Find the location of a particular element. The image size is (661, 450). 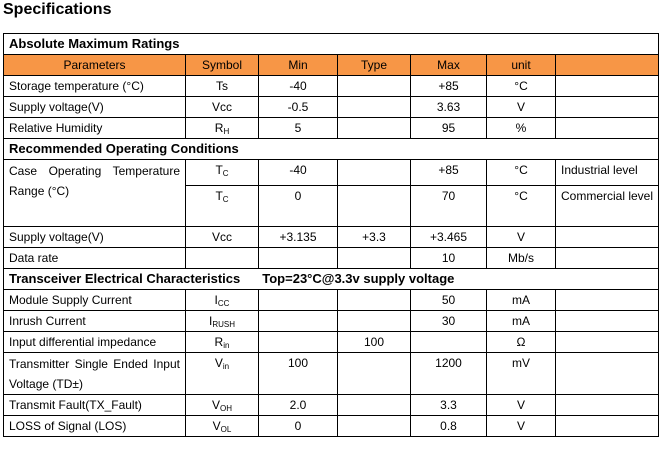

table-row: Inrush Current IRUSH 30 mA is located at coordinates (331, 321).